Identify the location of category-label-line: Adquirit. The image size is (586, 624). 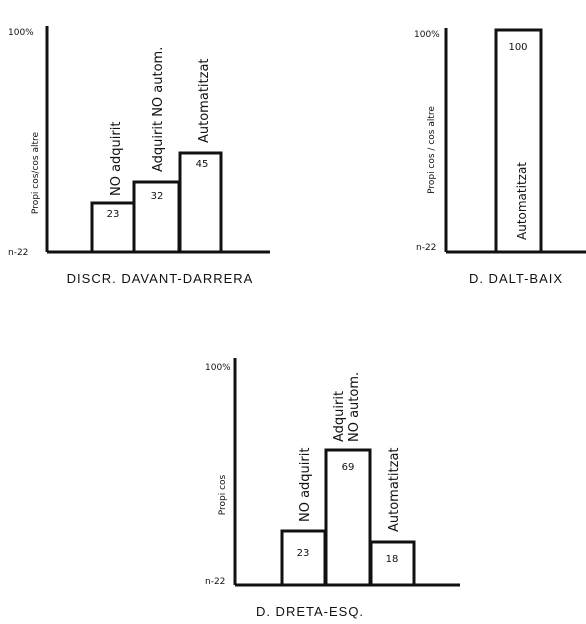
(339, 416).